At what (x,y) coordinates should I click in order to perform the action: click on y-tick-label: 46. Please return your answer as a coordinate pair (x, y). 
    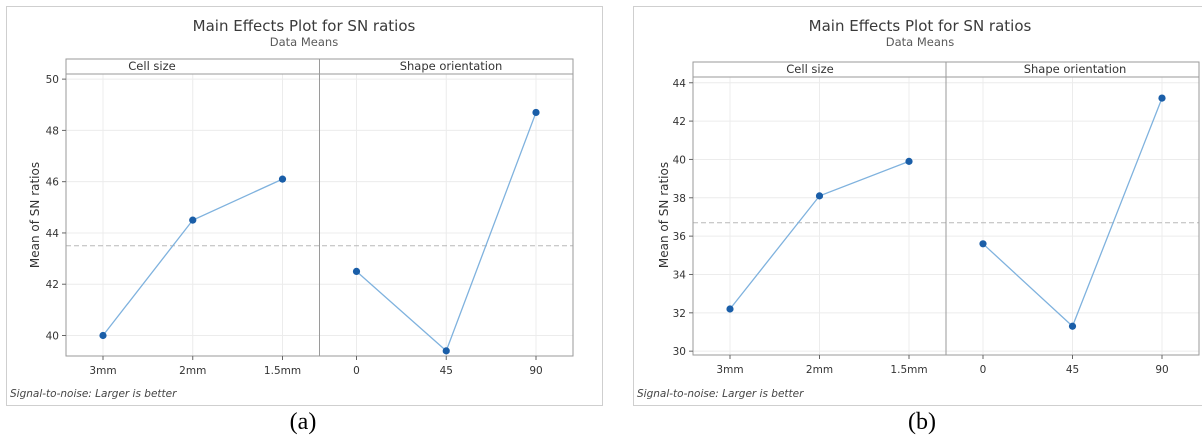
    Looking at the image, I should click on (53, 183).